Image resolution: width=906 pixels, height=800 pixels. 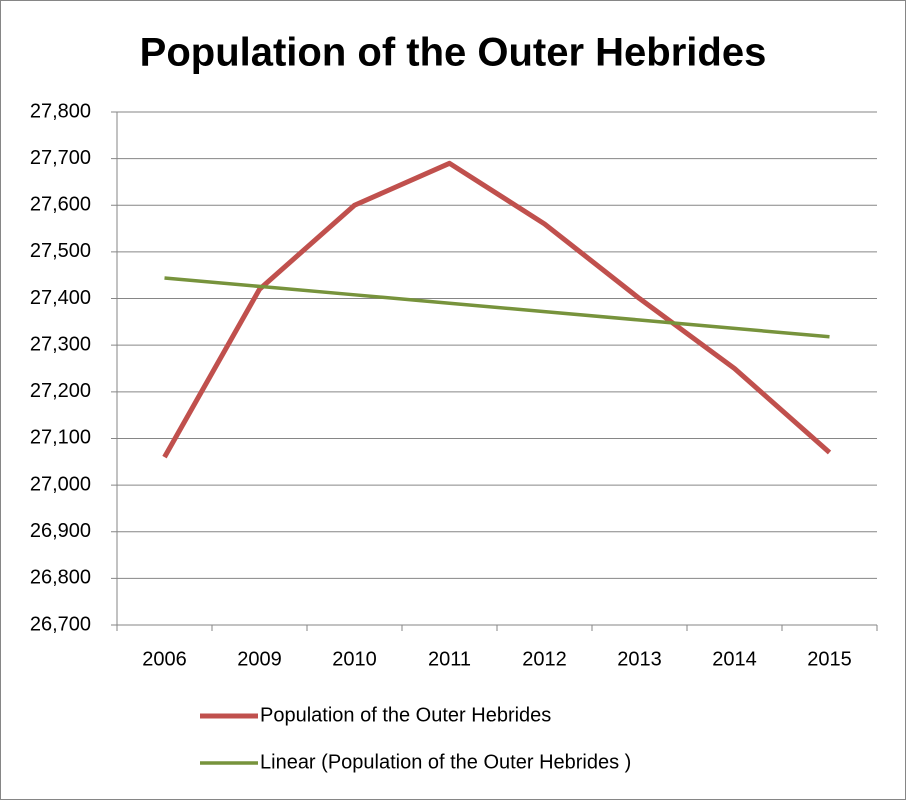 I want to click on x-tick-label: 2011, so click(x=449, y=659).